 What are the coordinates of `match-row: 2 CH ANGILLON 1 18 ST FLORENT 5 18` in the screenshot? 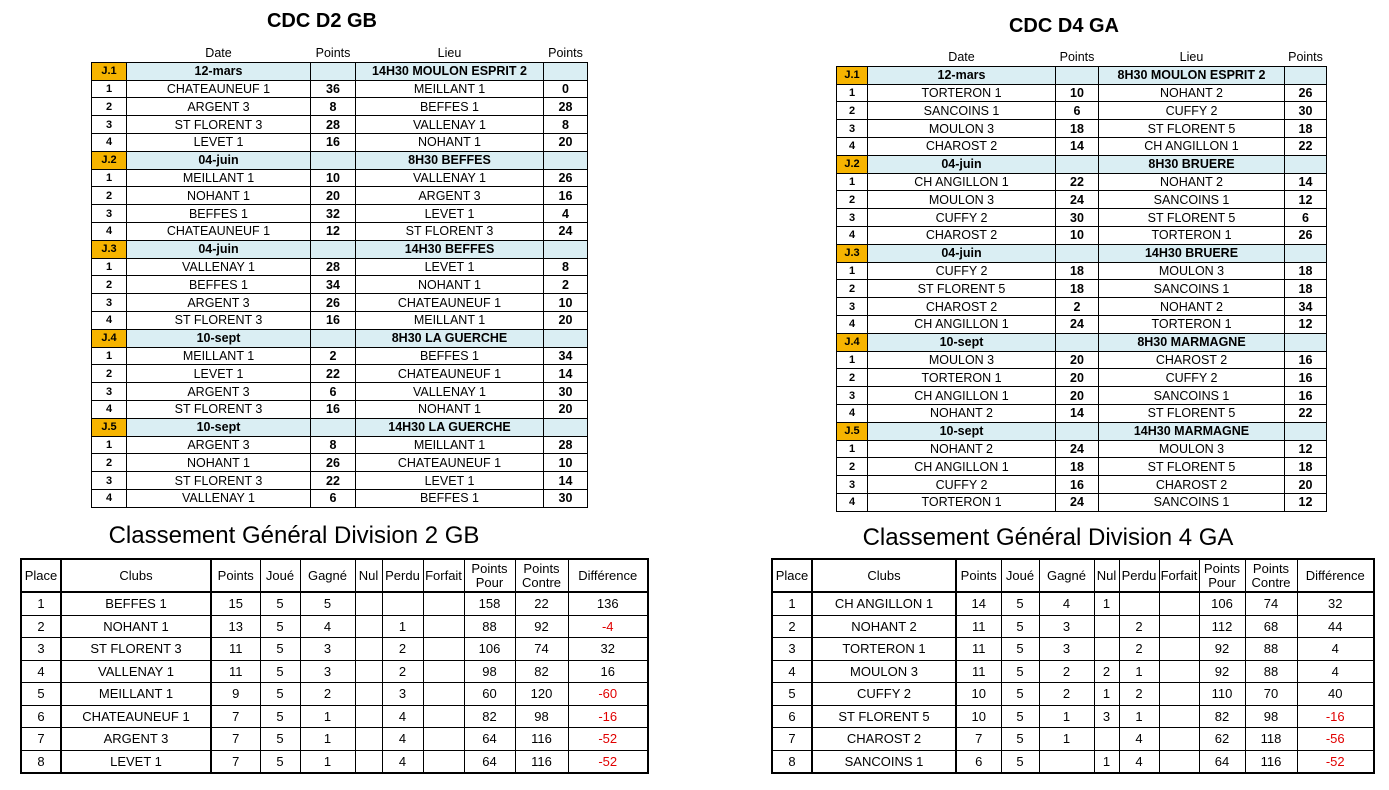 It's located at (1081, 467).